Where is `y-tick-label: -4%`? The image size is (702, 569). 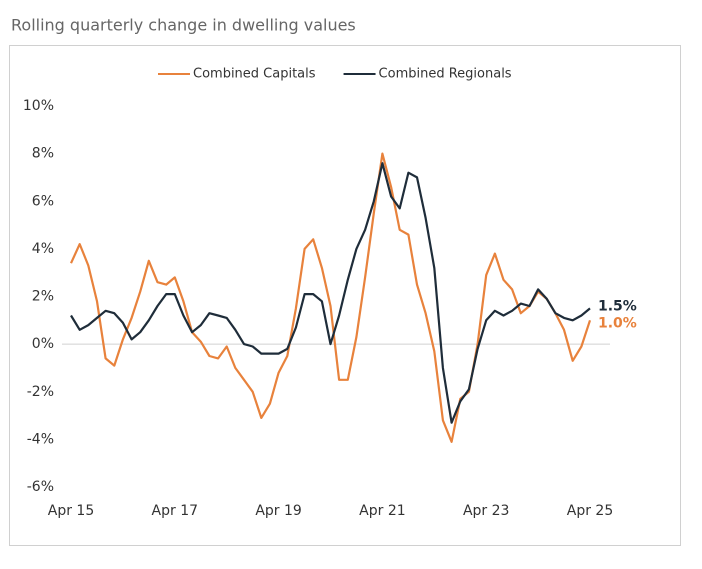 y-tick-label: -4% is located at coordinates (40, 439).